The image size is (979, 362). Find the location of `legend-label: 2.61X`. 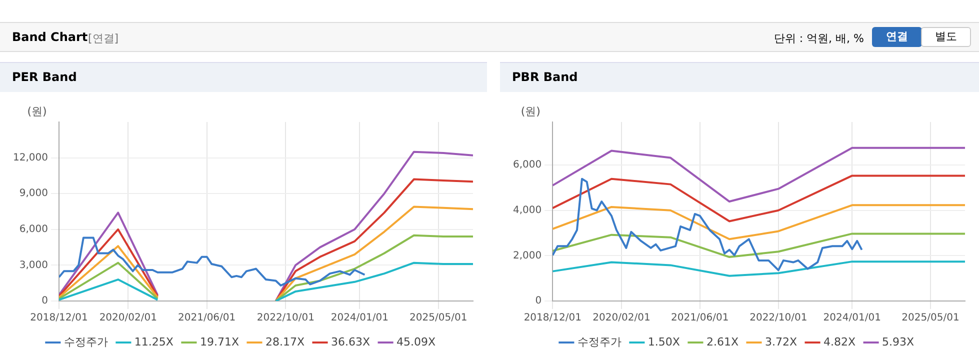

legend-label: 2.61X is located at coordinates (722, 341).